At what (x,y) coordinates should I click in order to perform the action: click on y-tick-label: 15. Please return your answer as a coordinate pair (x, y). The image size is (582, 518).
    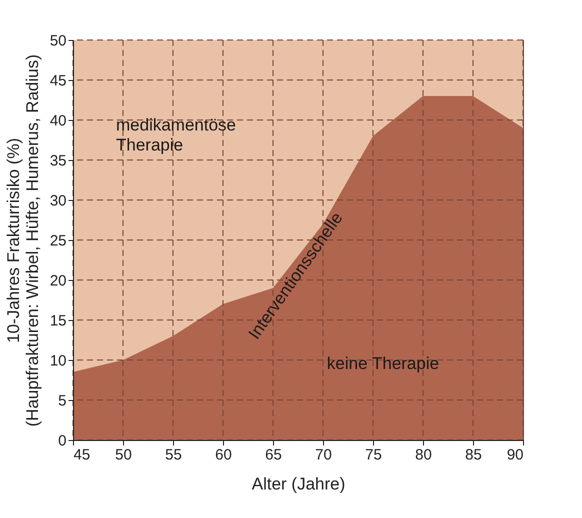
    Looking at the image, I should click on (58, 321).